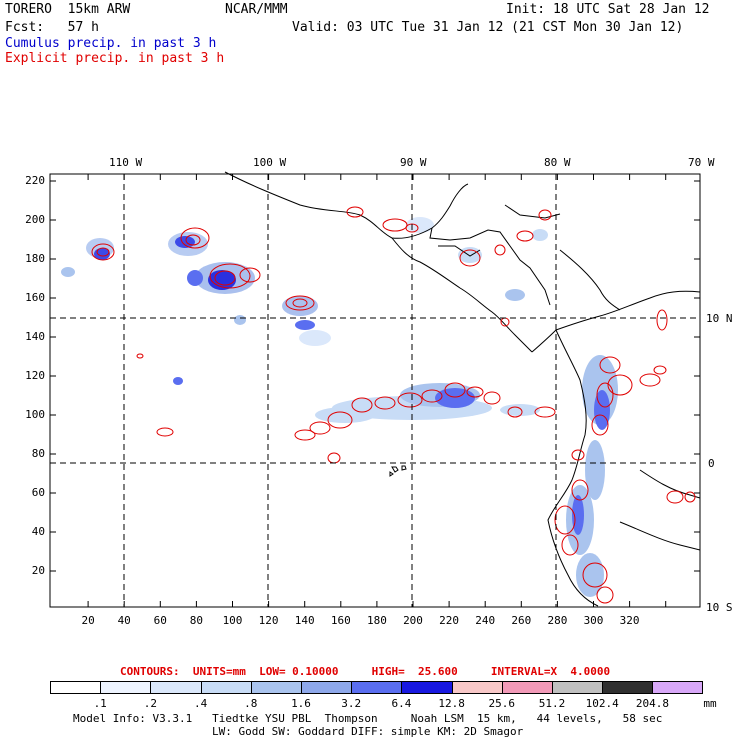 This screenshot has height=740, width=740. Describe the element at coordinates (629, 620) in the screenshot. I see `x-tick-label: 320` at that location.